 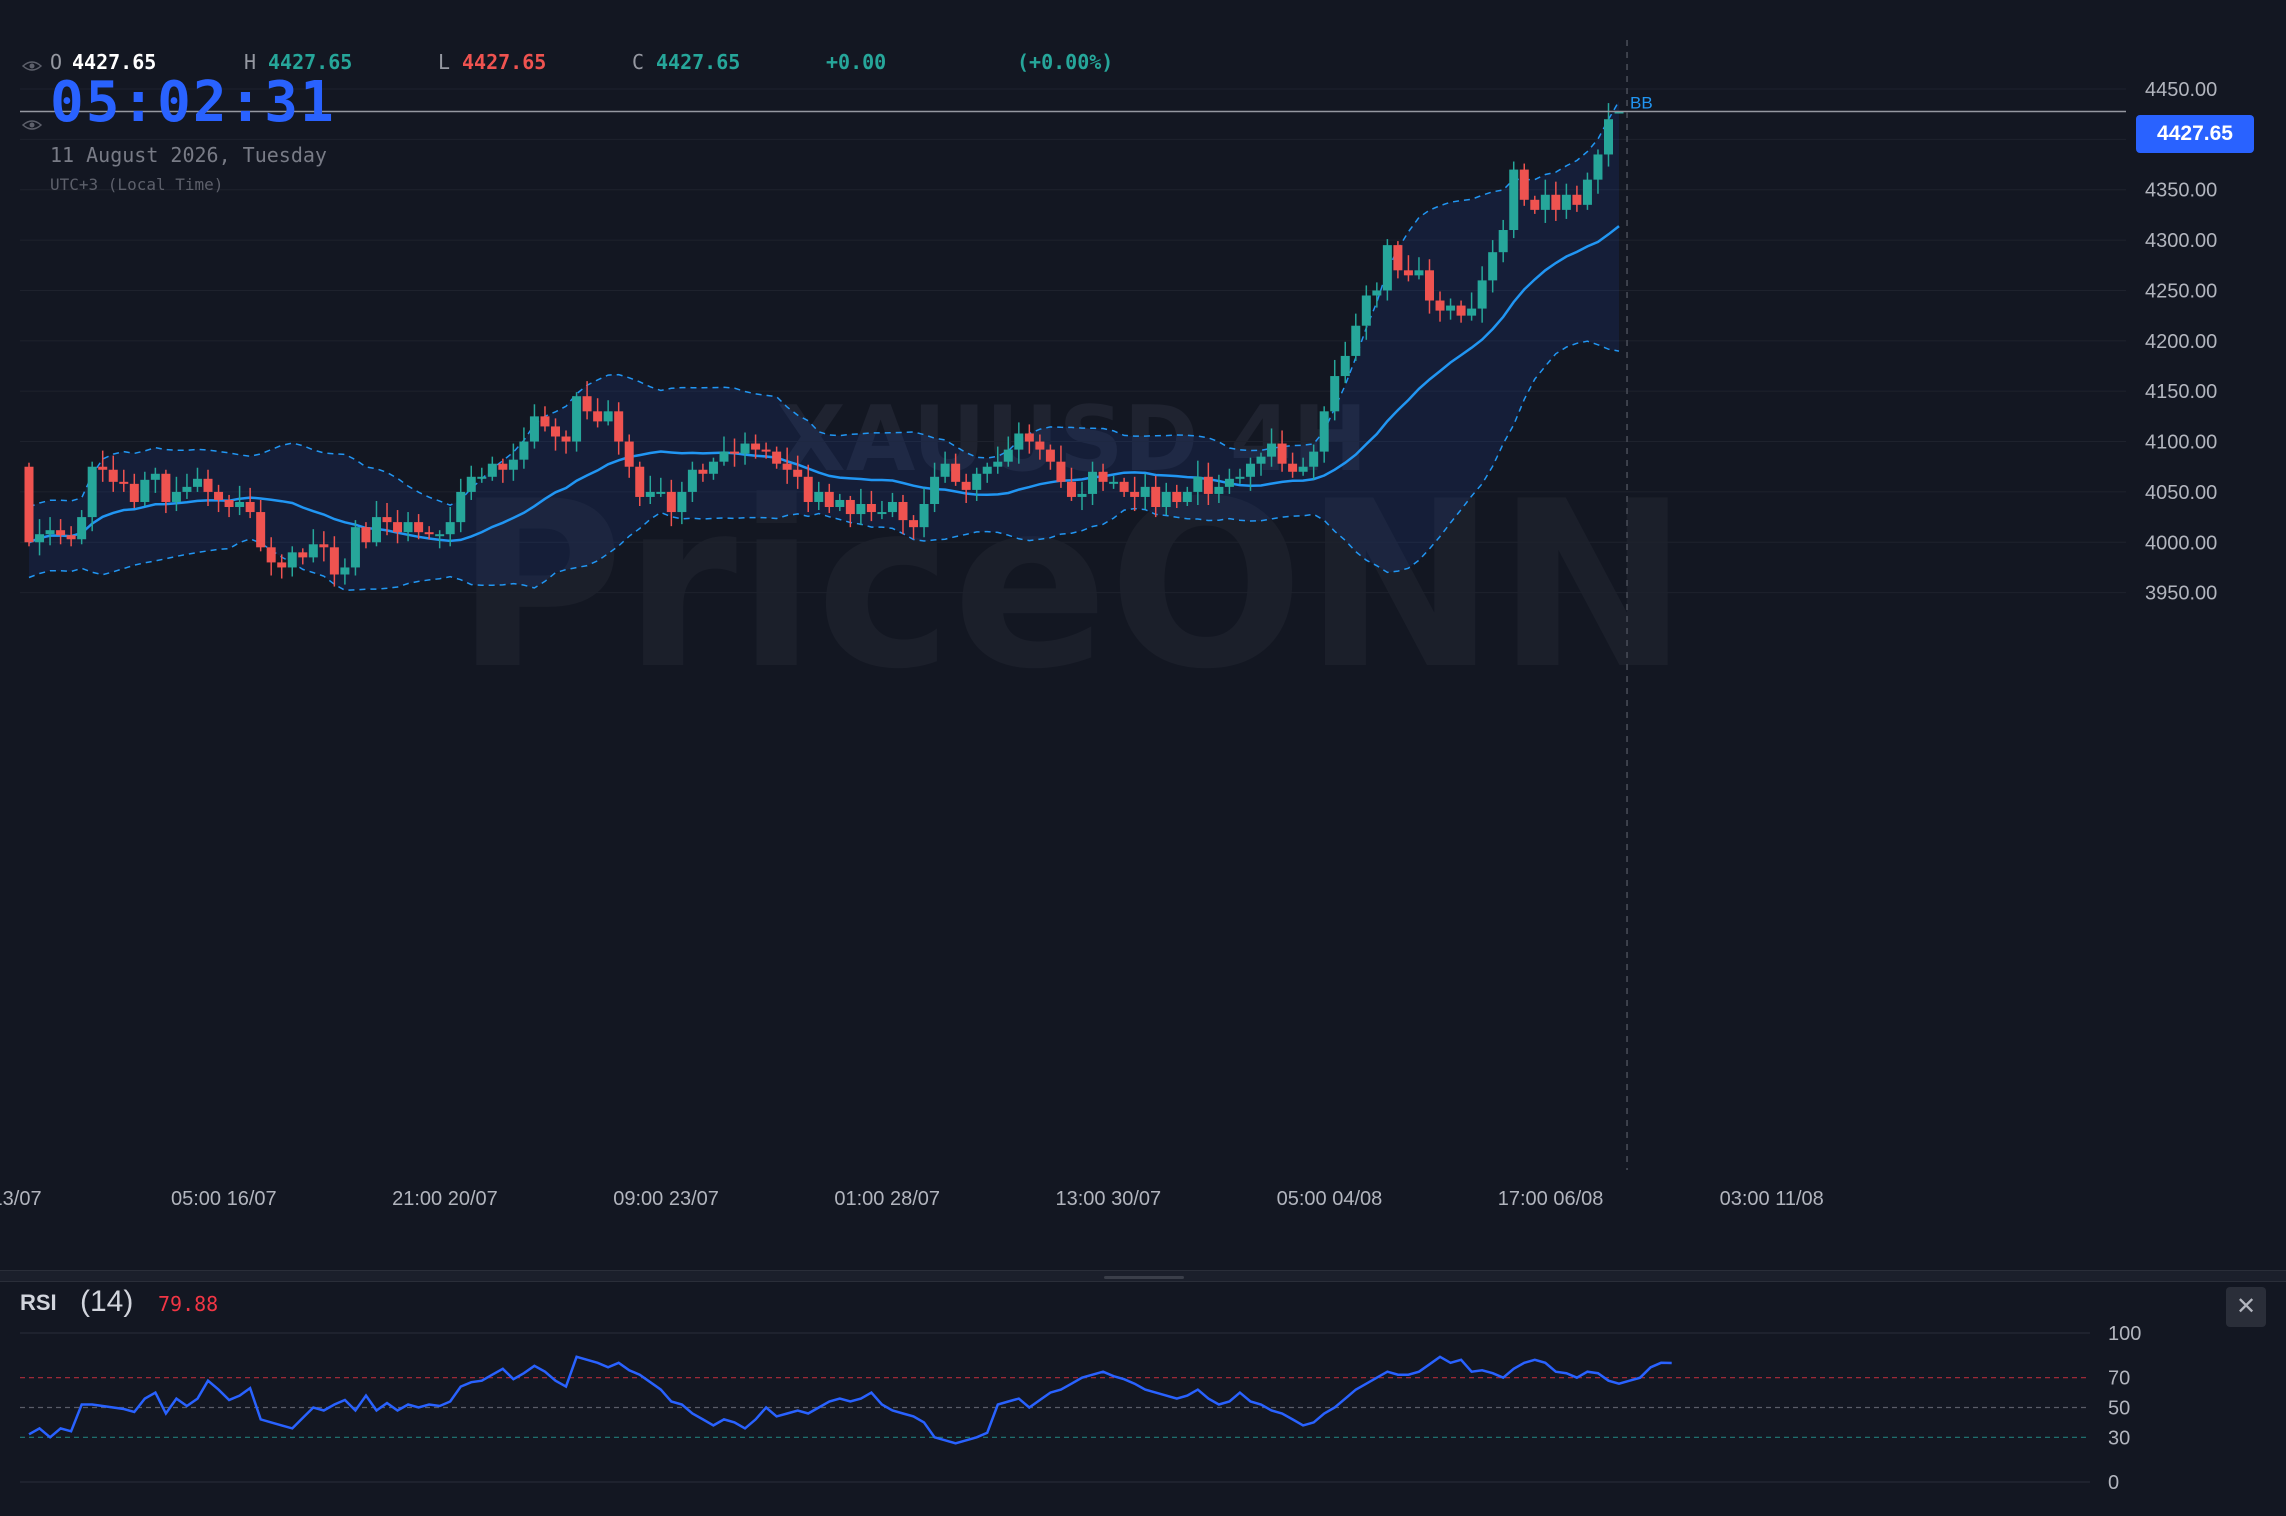 I want to click on x-tick-label: 01:00 28/07, so click(x=887, y=1199).